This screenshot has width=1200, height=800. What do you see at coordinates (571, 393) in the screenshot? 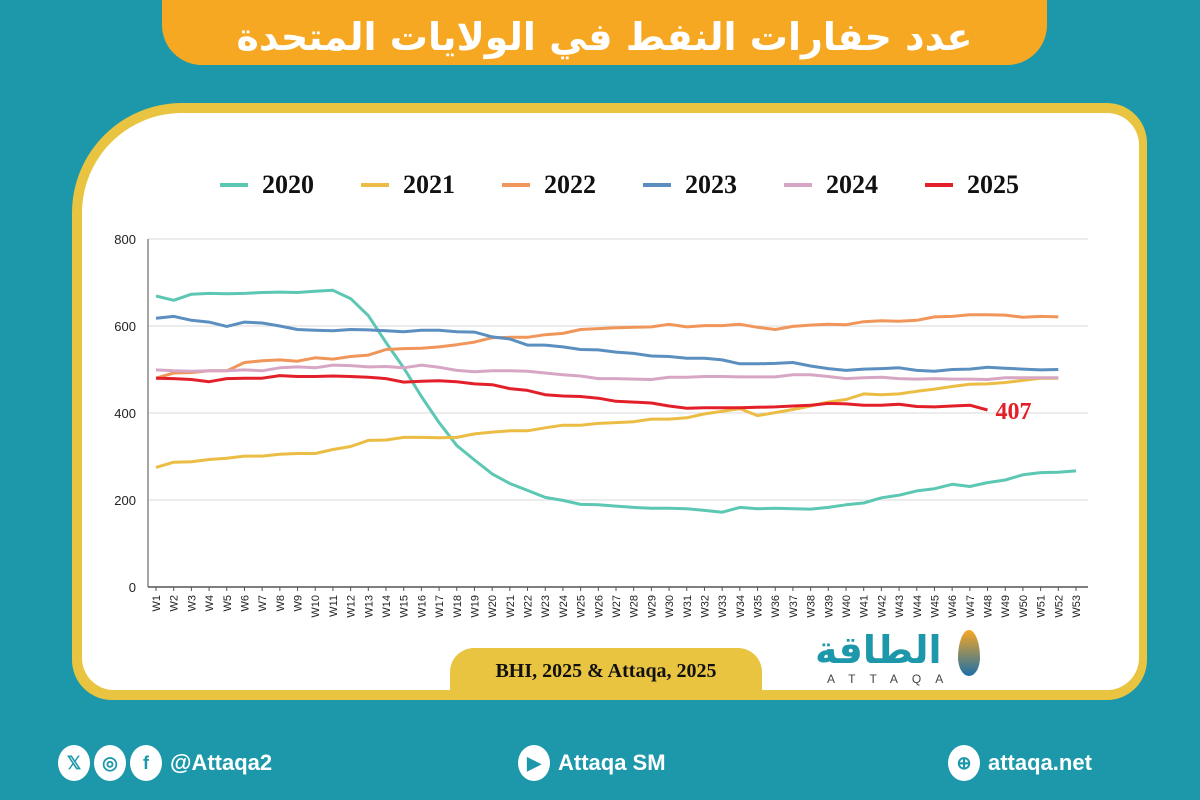
I see `series-line-2025` at bounding box center [571, 393].